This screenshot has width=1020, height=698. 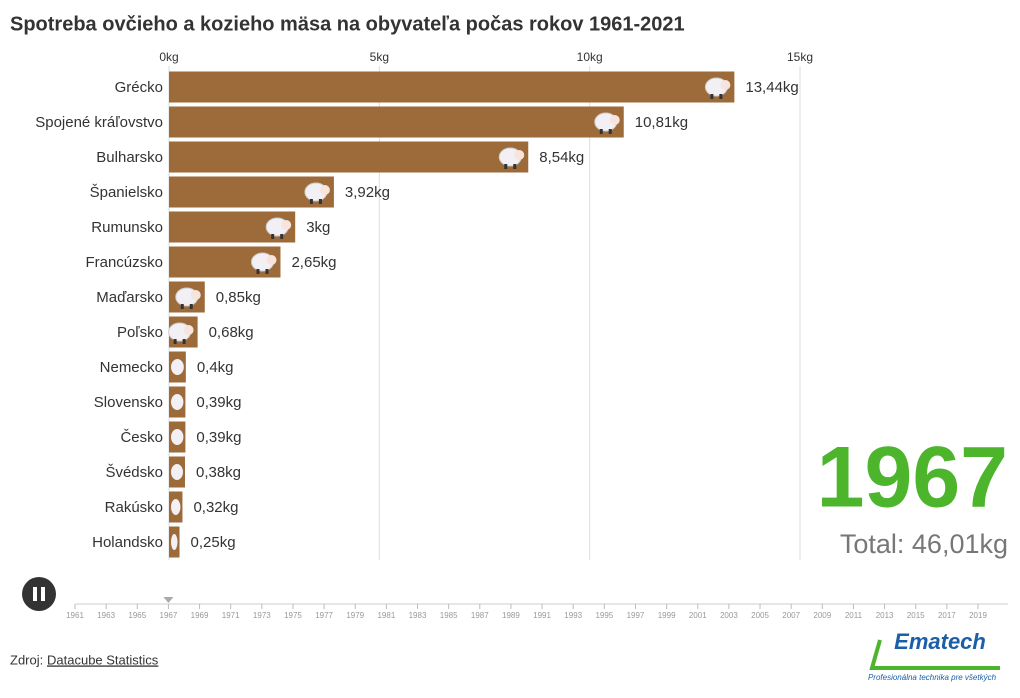 What do you see at coordinates (854, 615) in the screenshot?
I see `timeline-label: 2011` at bounding box center [854, 615].